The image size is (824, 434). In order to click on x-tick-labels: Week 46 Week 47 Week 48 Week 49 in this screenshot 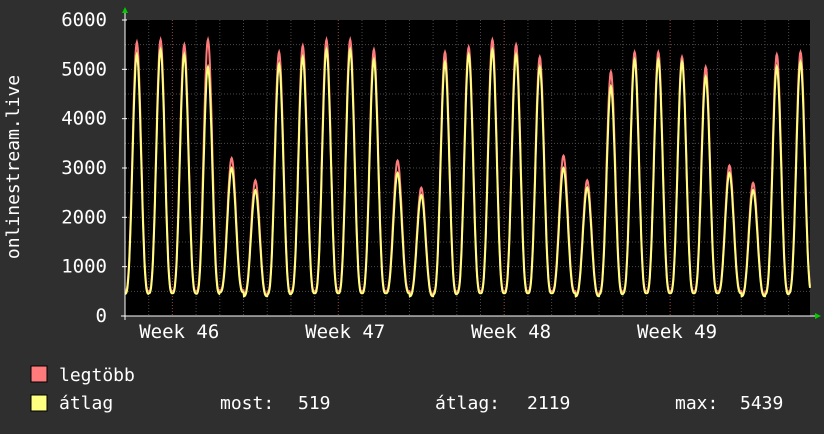, I will do `click(428, 332)`.